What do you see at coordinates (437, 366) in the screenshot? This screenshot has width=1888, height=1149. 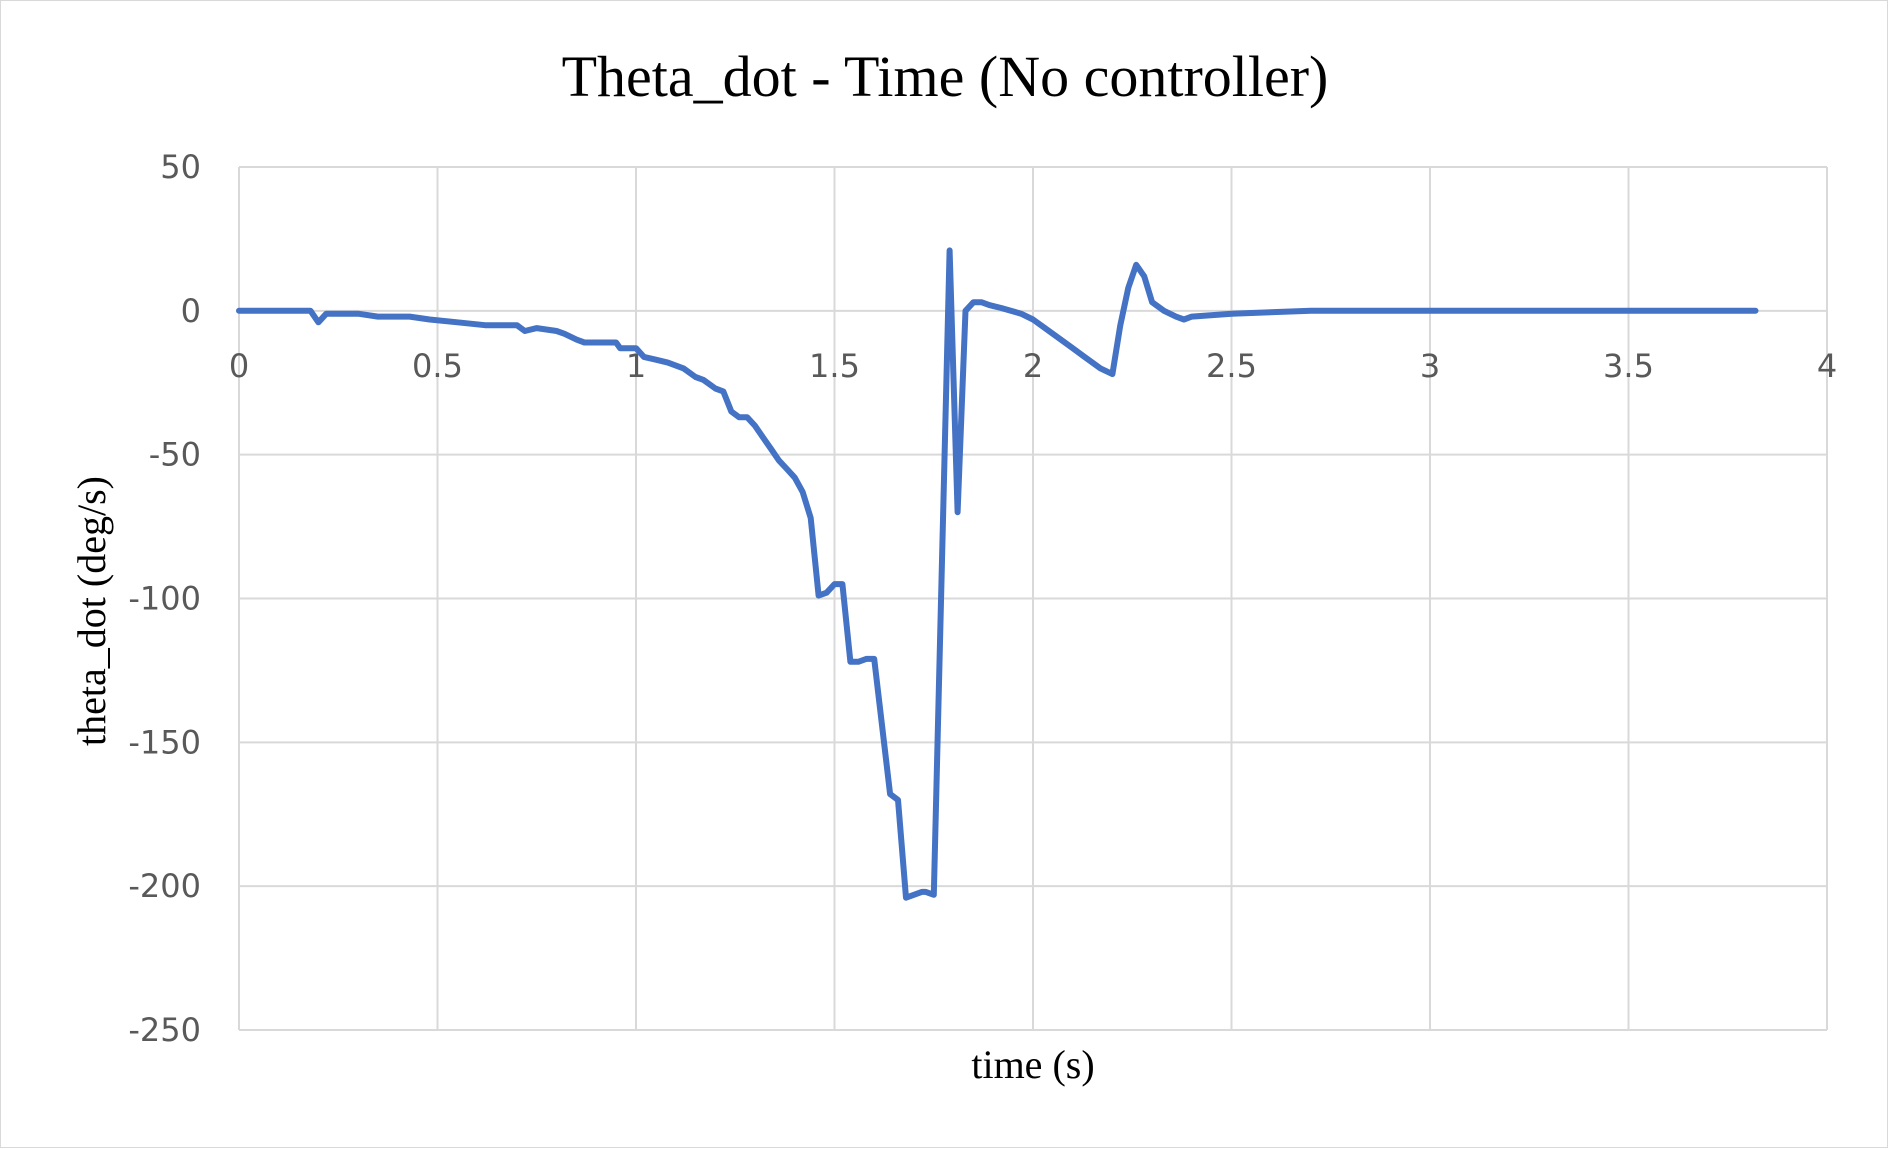 I see `x-tick-label: 0.5` at bounding box center [437, 366].